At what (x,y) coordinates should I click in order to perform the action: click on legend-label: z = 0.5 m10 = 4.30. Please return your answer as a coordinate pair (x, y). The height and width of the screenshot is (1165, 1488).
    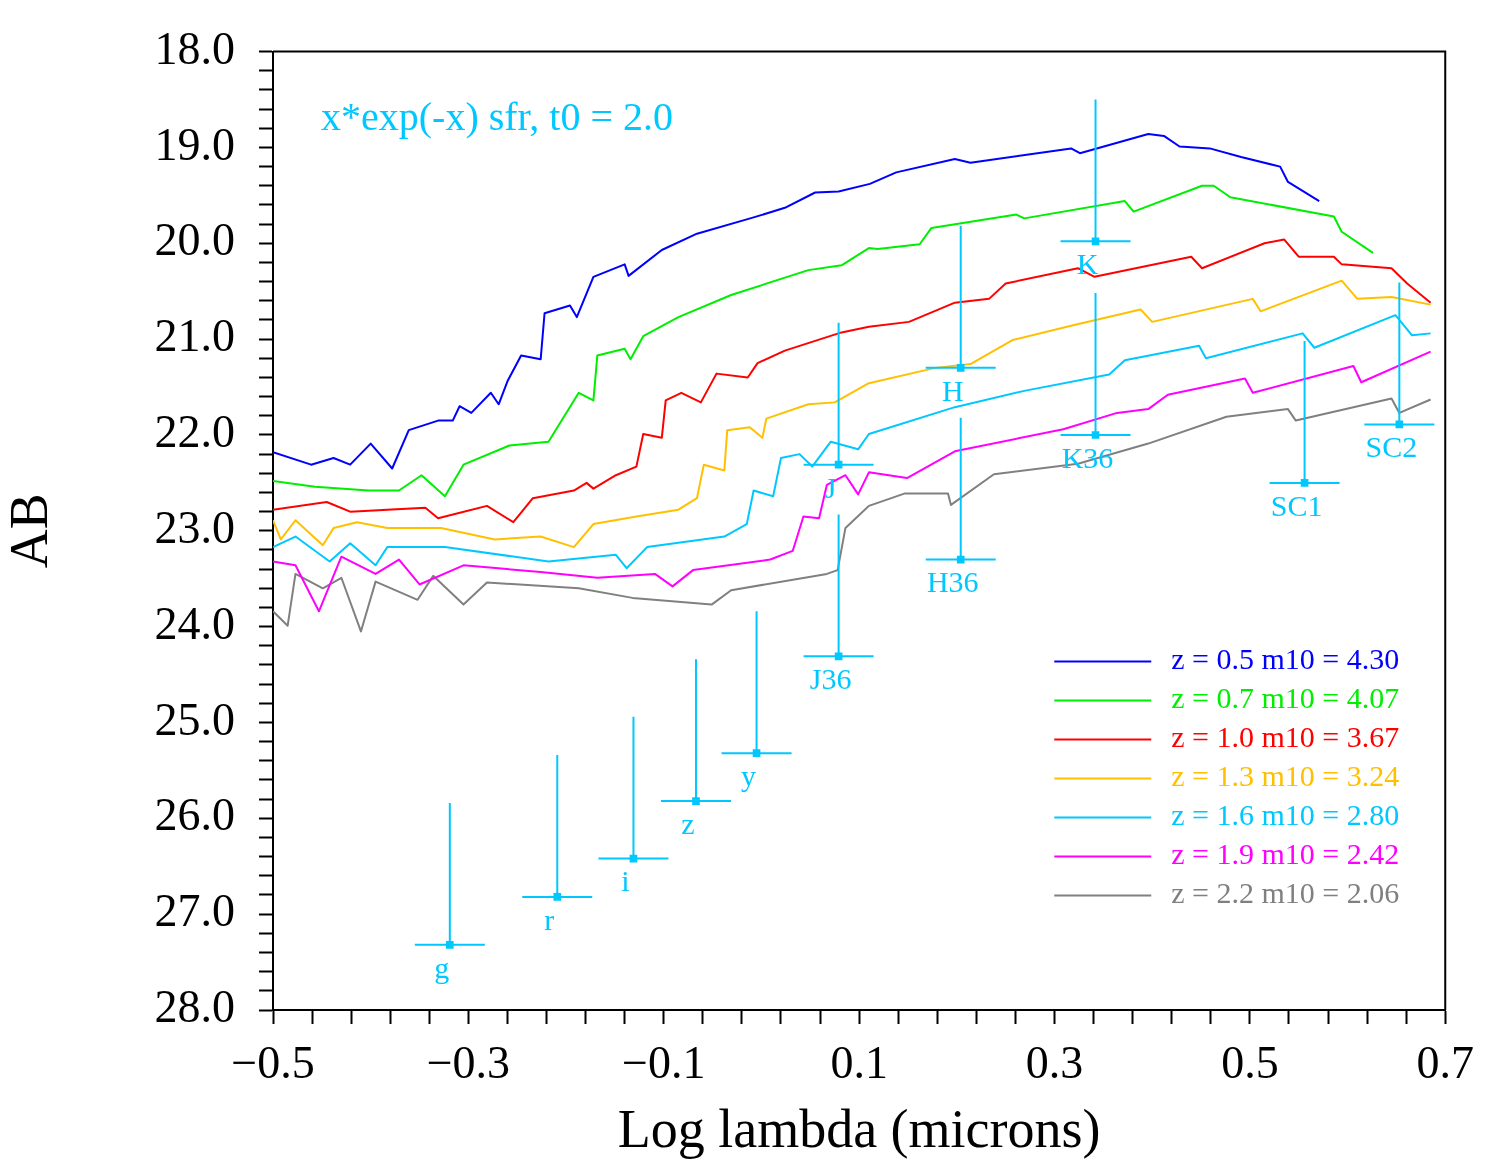
    Looking at the image, I should click on (1285, 659).